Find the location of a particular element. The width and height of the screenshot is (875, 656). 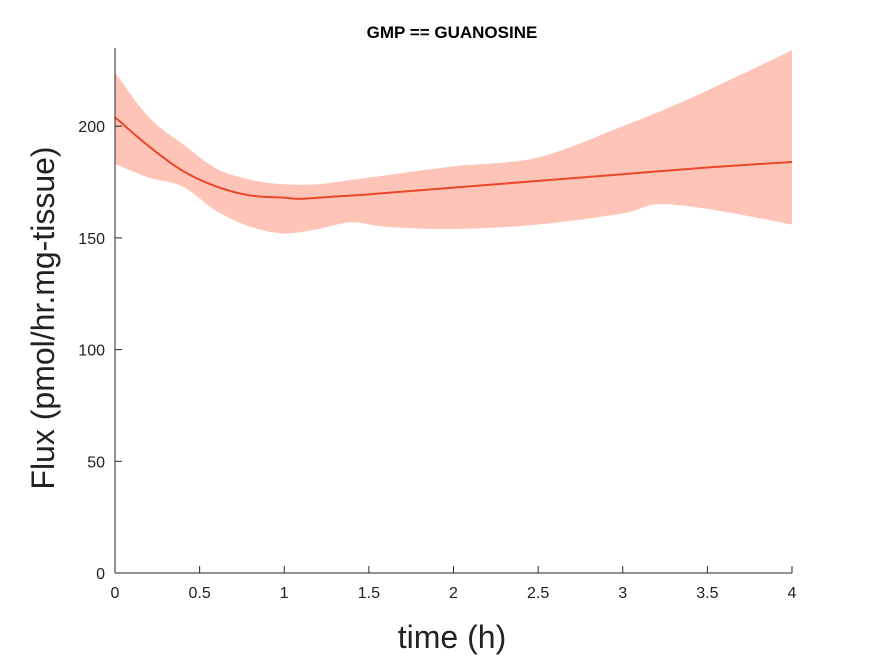

x-tick-label: 1.5 is located at coordinates (369, 593).